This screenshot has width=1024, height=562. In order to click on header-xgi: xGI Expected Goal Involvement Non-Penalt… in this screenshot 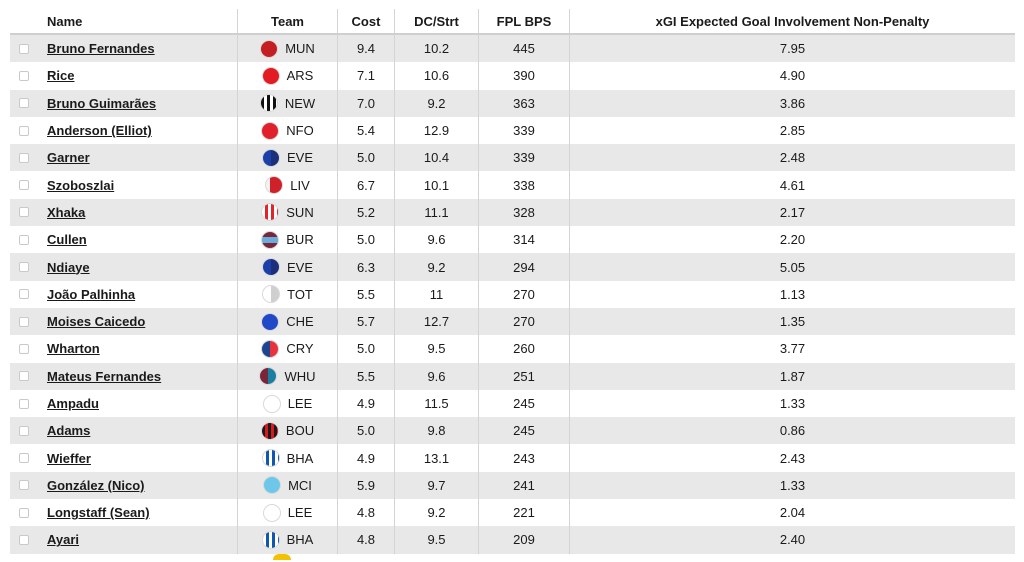, I will do `click(792, 21)`.